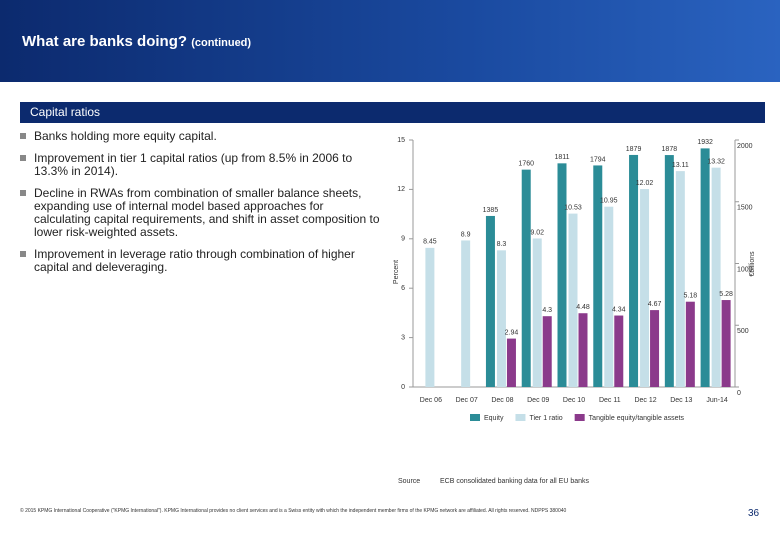 This screenshot has width=780, height=540. Describe the element at coordinates (561, 157) in the screenshot. I see `data-label: 1811` at that location.